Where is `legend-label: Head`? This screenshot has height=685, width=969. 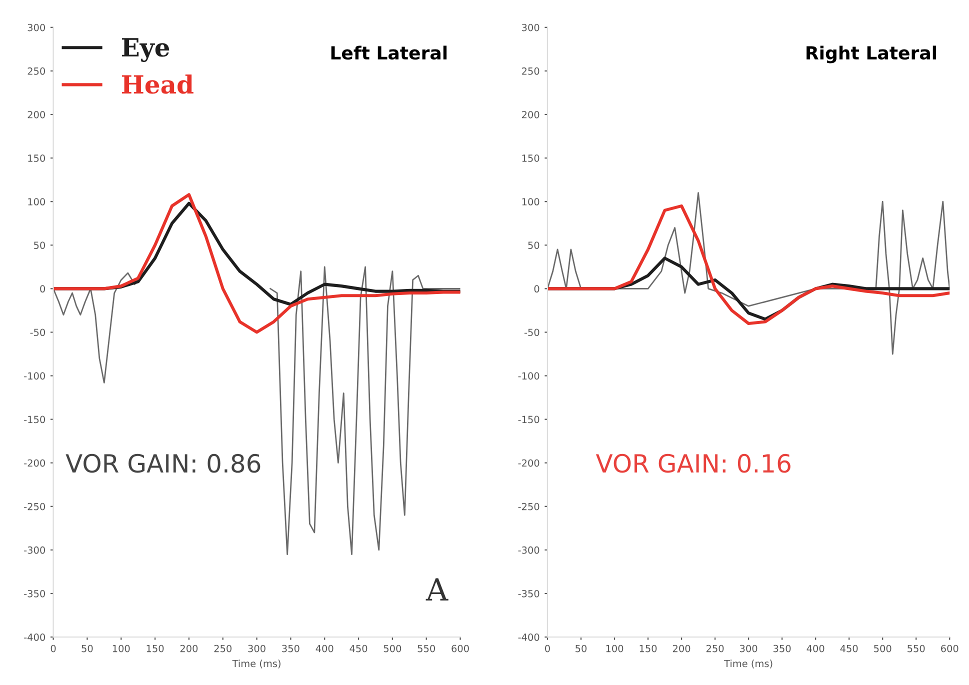
legend-label: Head is located at coordinates (158, 84).